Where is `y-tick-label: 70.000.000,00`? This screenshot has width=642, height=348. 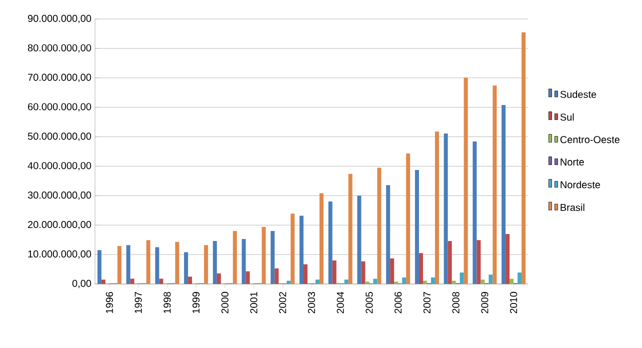 y-tick-label: 70.000.000,00 is located at coordinates (60, 78).